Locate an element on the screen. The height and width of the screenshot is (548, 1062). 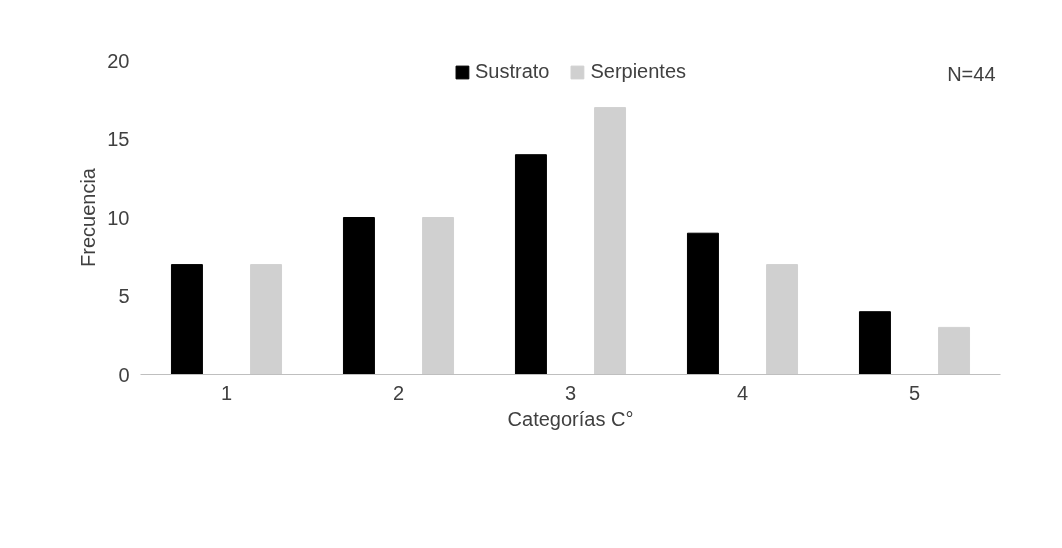
annotation: N=44 is located at coordinates (971, 73).